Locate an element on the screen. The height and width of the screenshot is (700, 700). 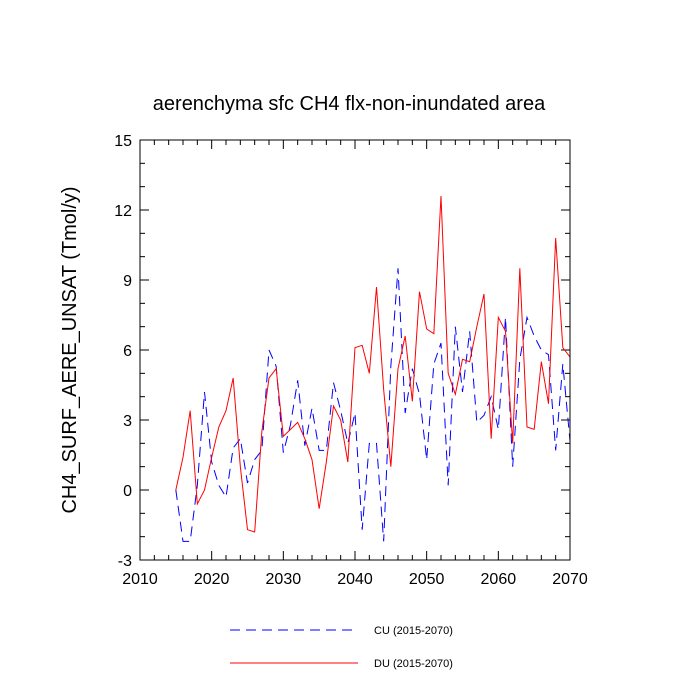
y-tick-label-0: 0 is located at coordinates (127, 491).